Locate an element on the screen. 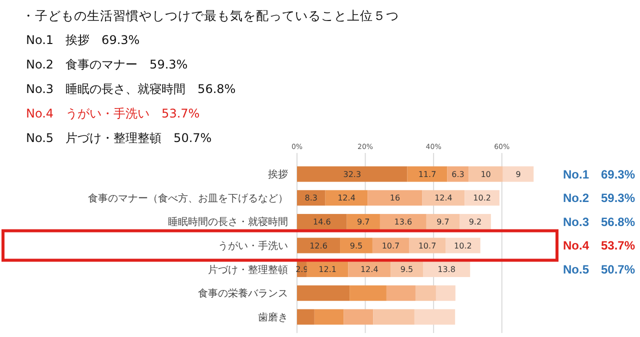  data-label: 10 is located at coordinates (485, 174).